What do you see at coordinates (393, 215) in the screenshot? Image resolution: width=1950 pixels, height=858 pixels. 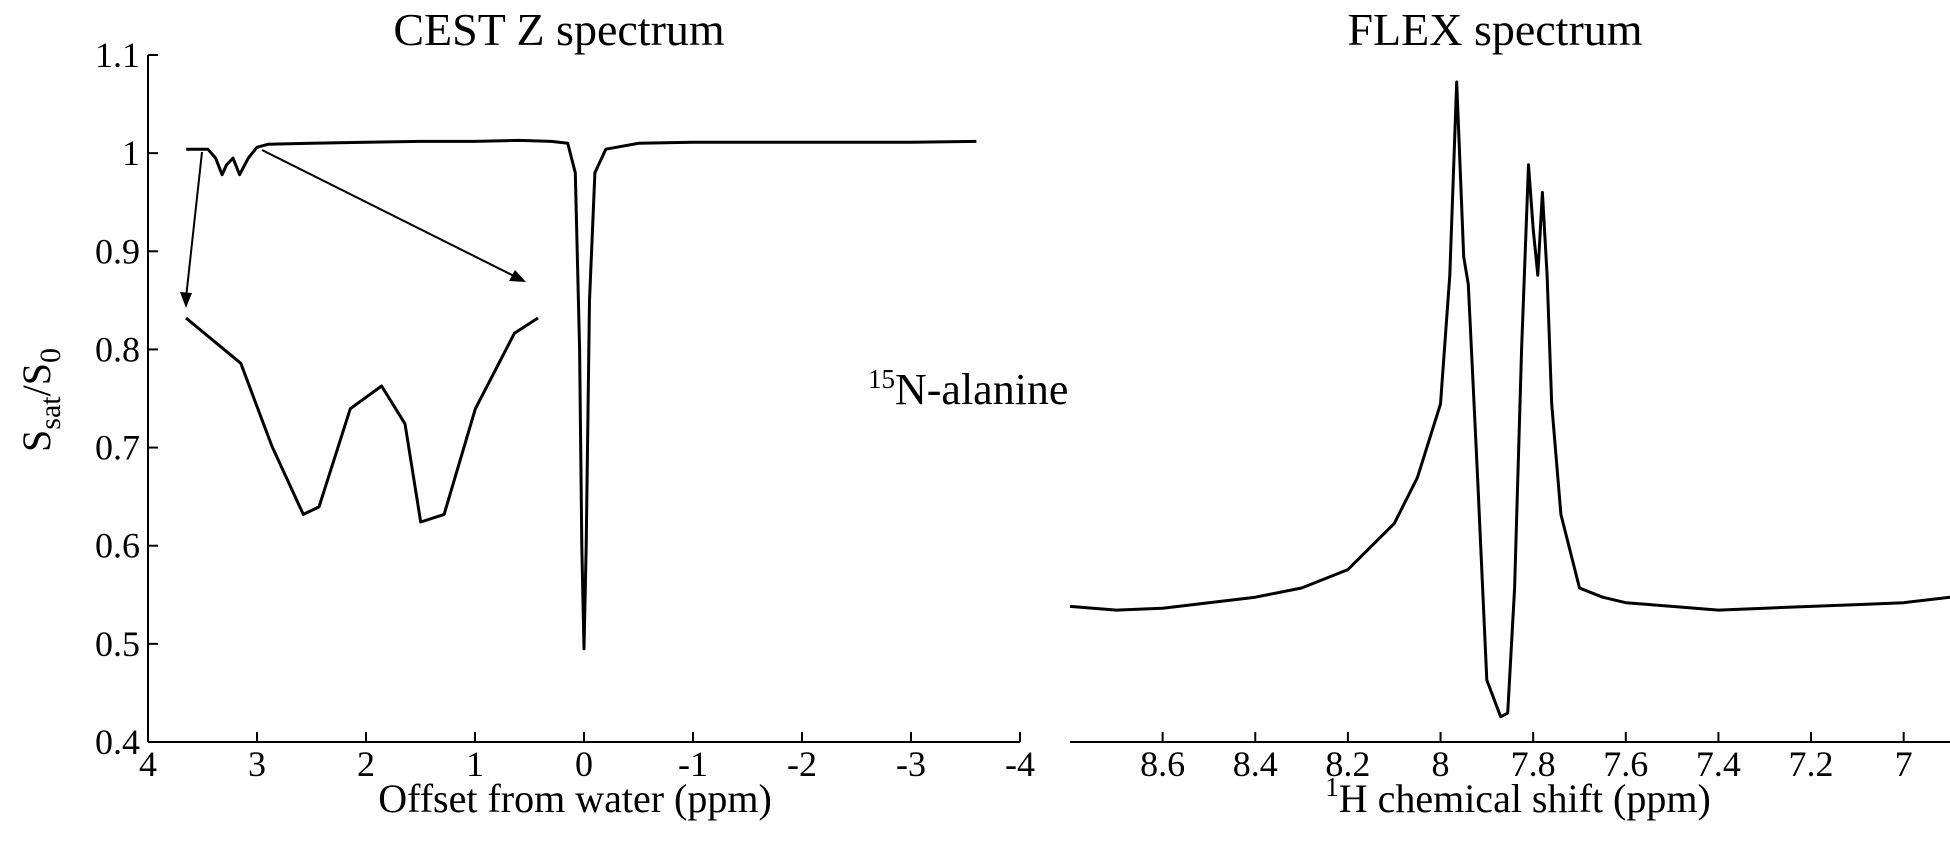 I see `cest-inset-arrow-right` at bounding box center [393, 215].